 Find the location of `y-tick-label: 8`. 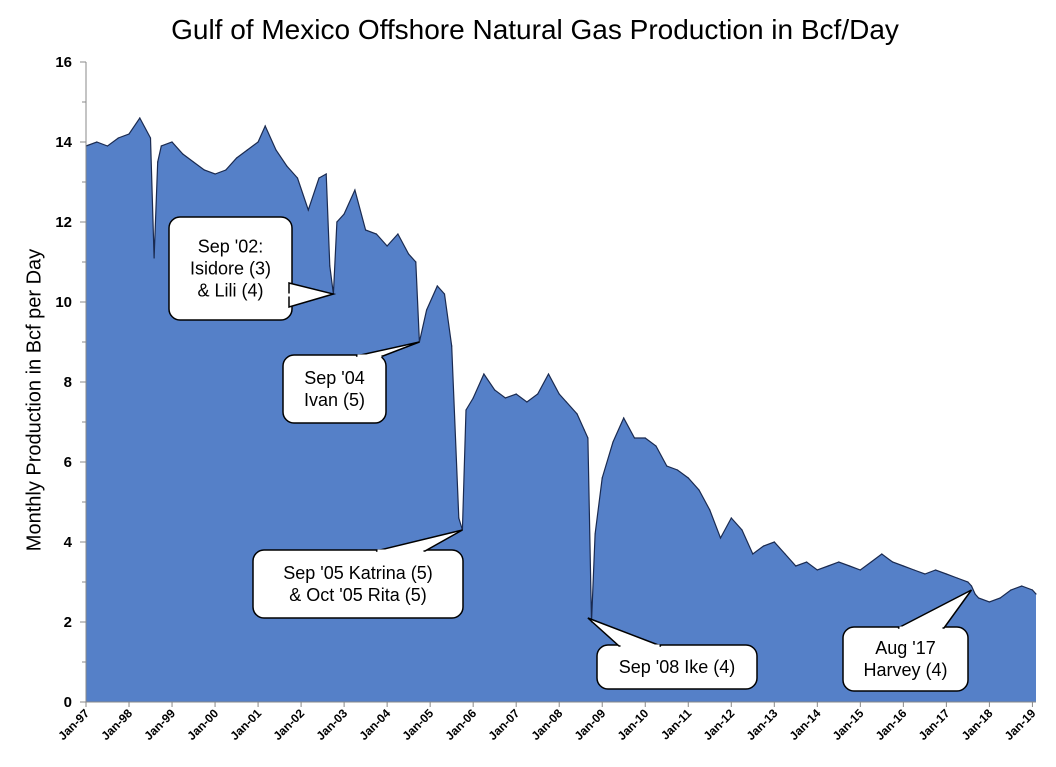

y-tick-label: 8 is located at coordinates (68, 382).